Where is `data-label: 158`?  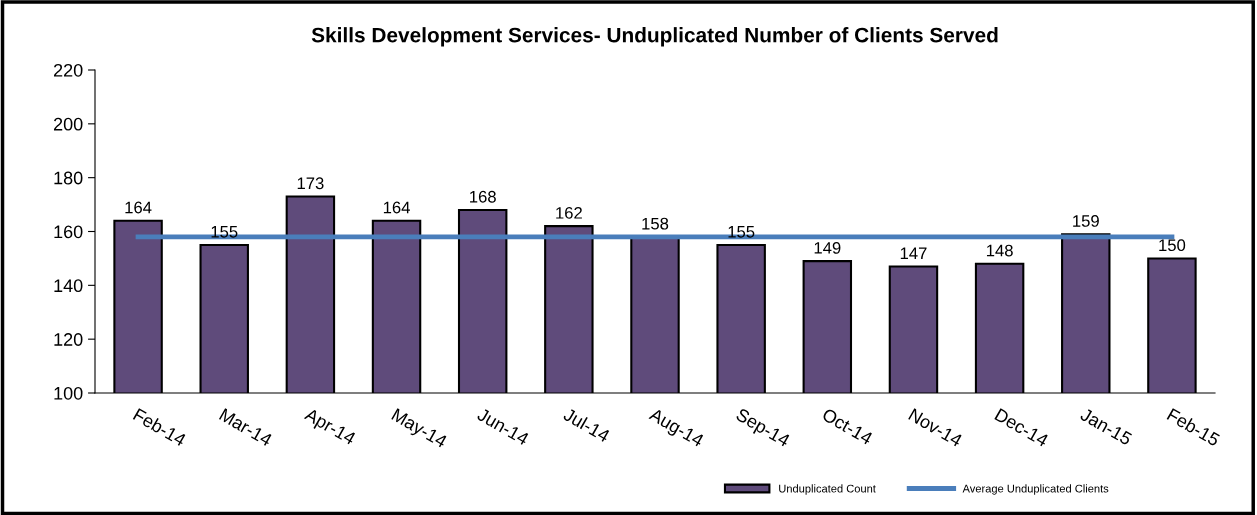
data-label: 158 is located at coordinates (655, 223).